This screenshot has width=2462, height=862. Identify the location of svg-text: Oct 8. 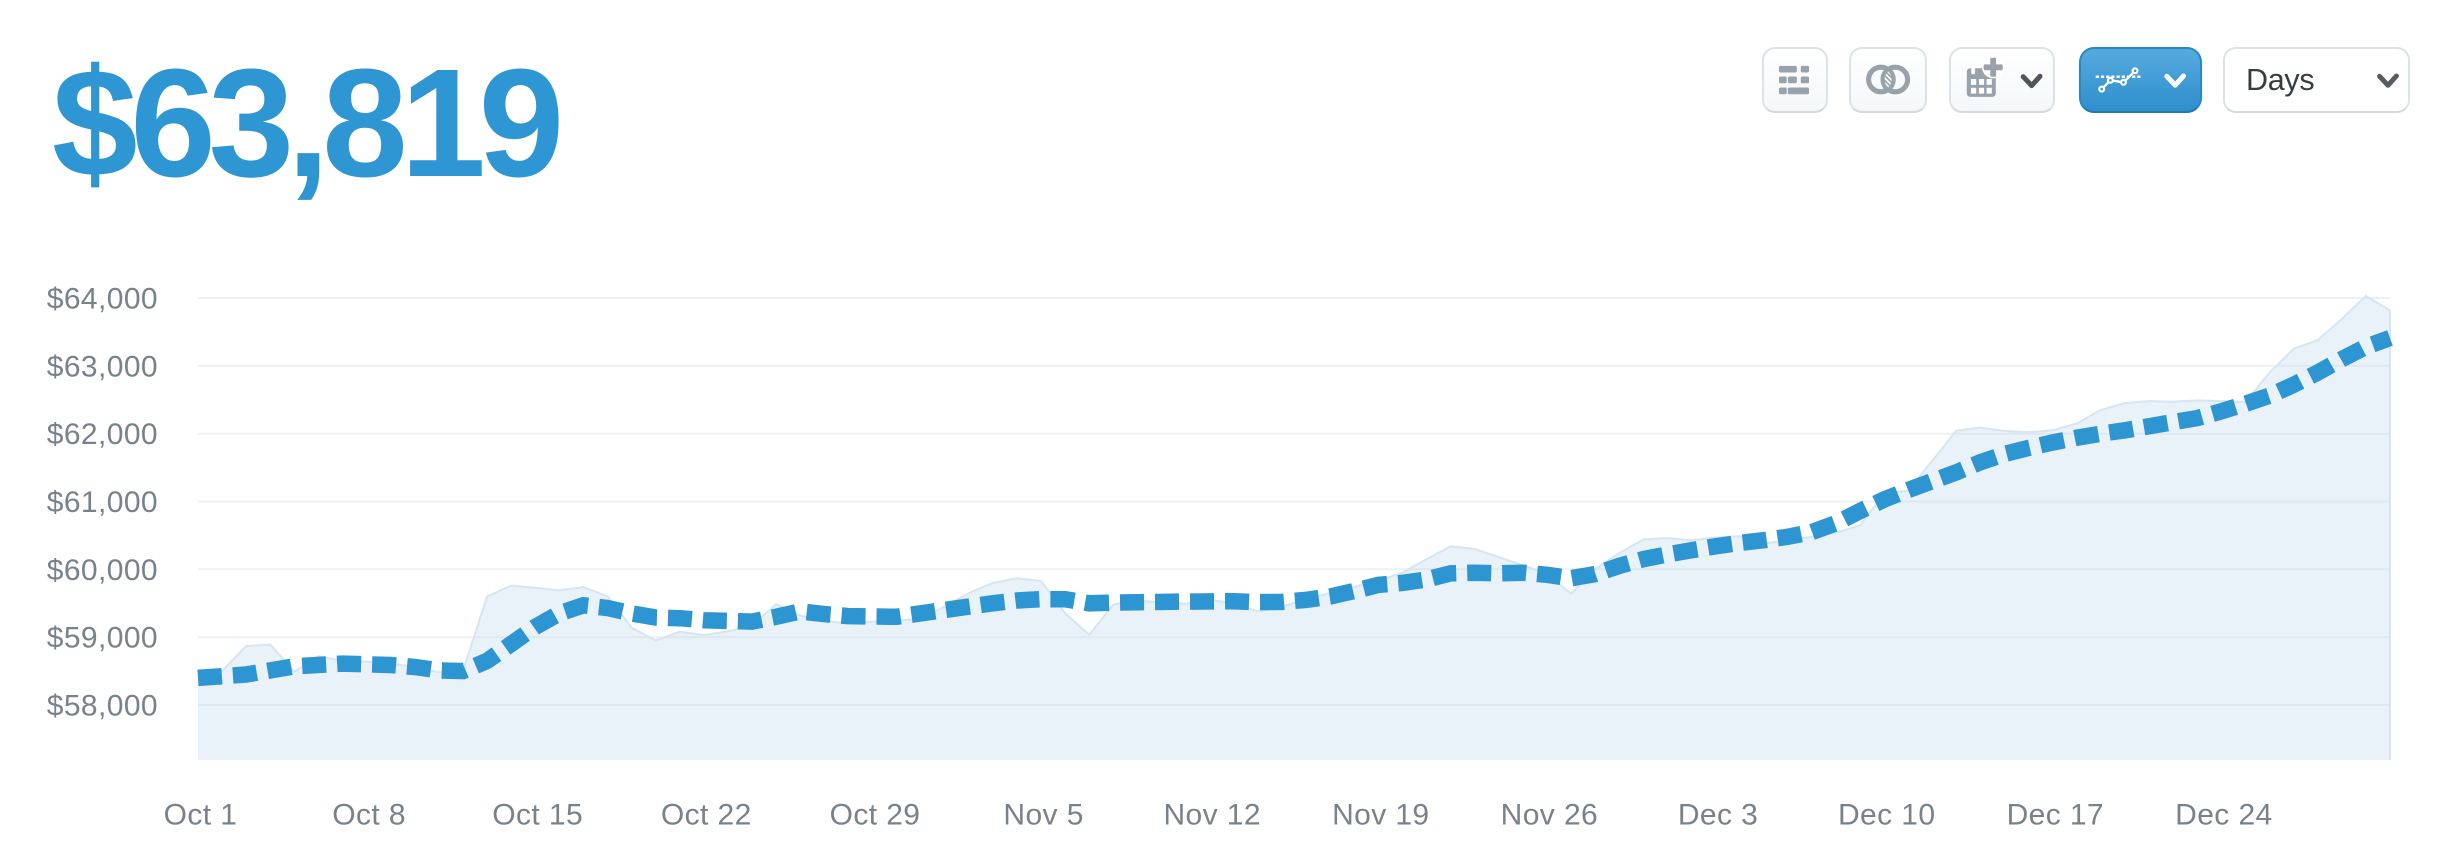
(369, 815).